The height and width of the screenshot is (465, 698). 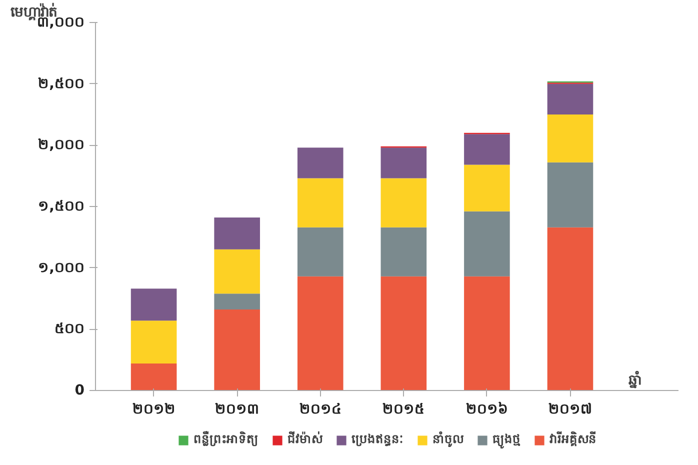 What do you see at coordinates (305, 439) in the screenshot?
I see `legend-label: ជីវម៉ាស់` at bounding box center [305, 439].